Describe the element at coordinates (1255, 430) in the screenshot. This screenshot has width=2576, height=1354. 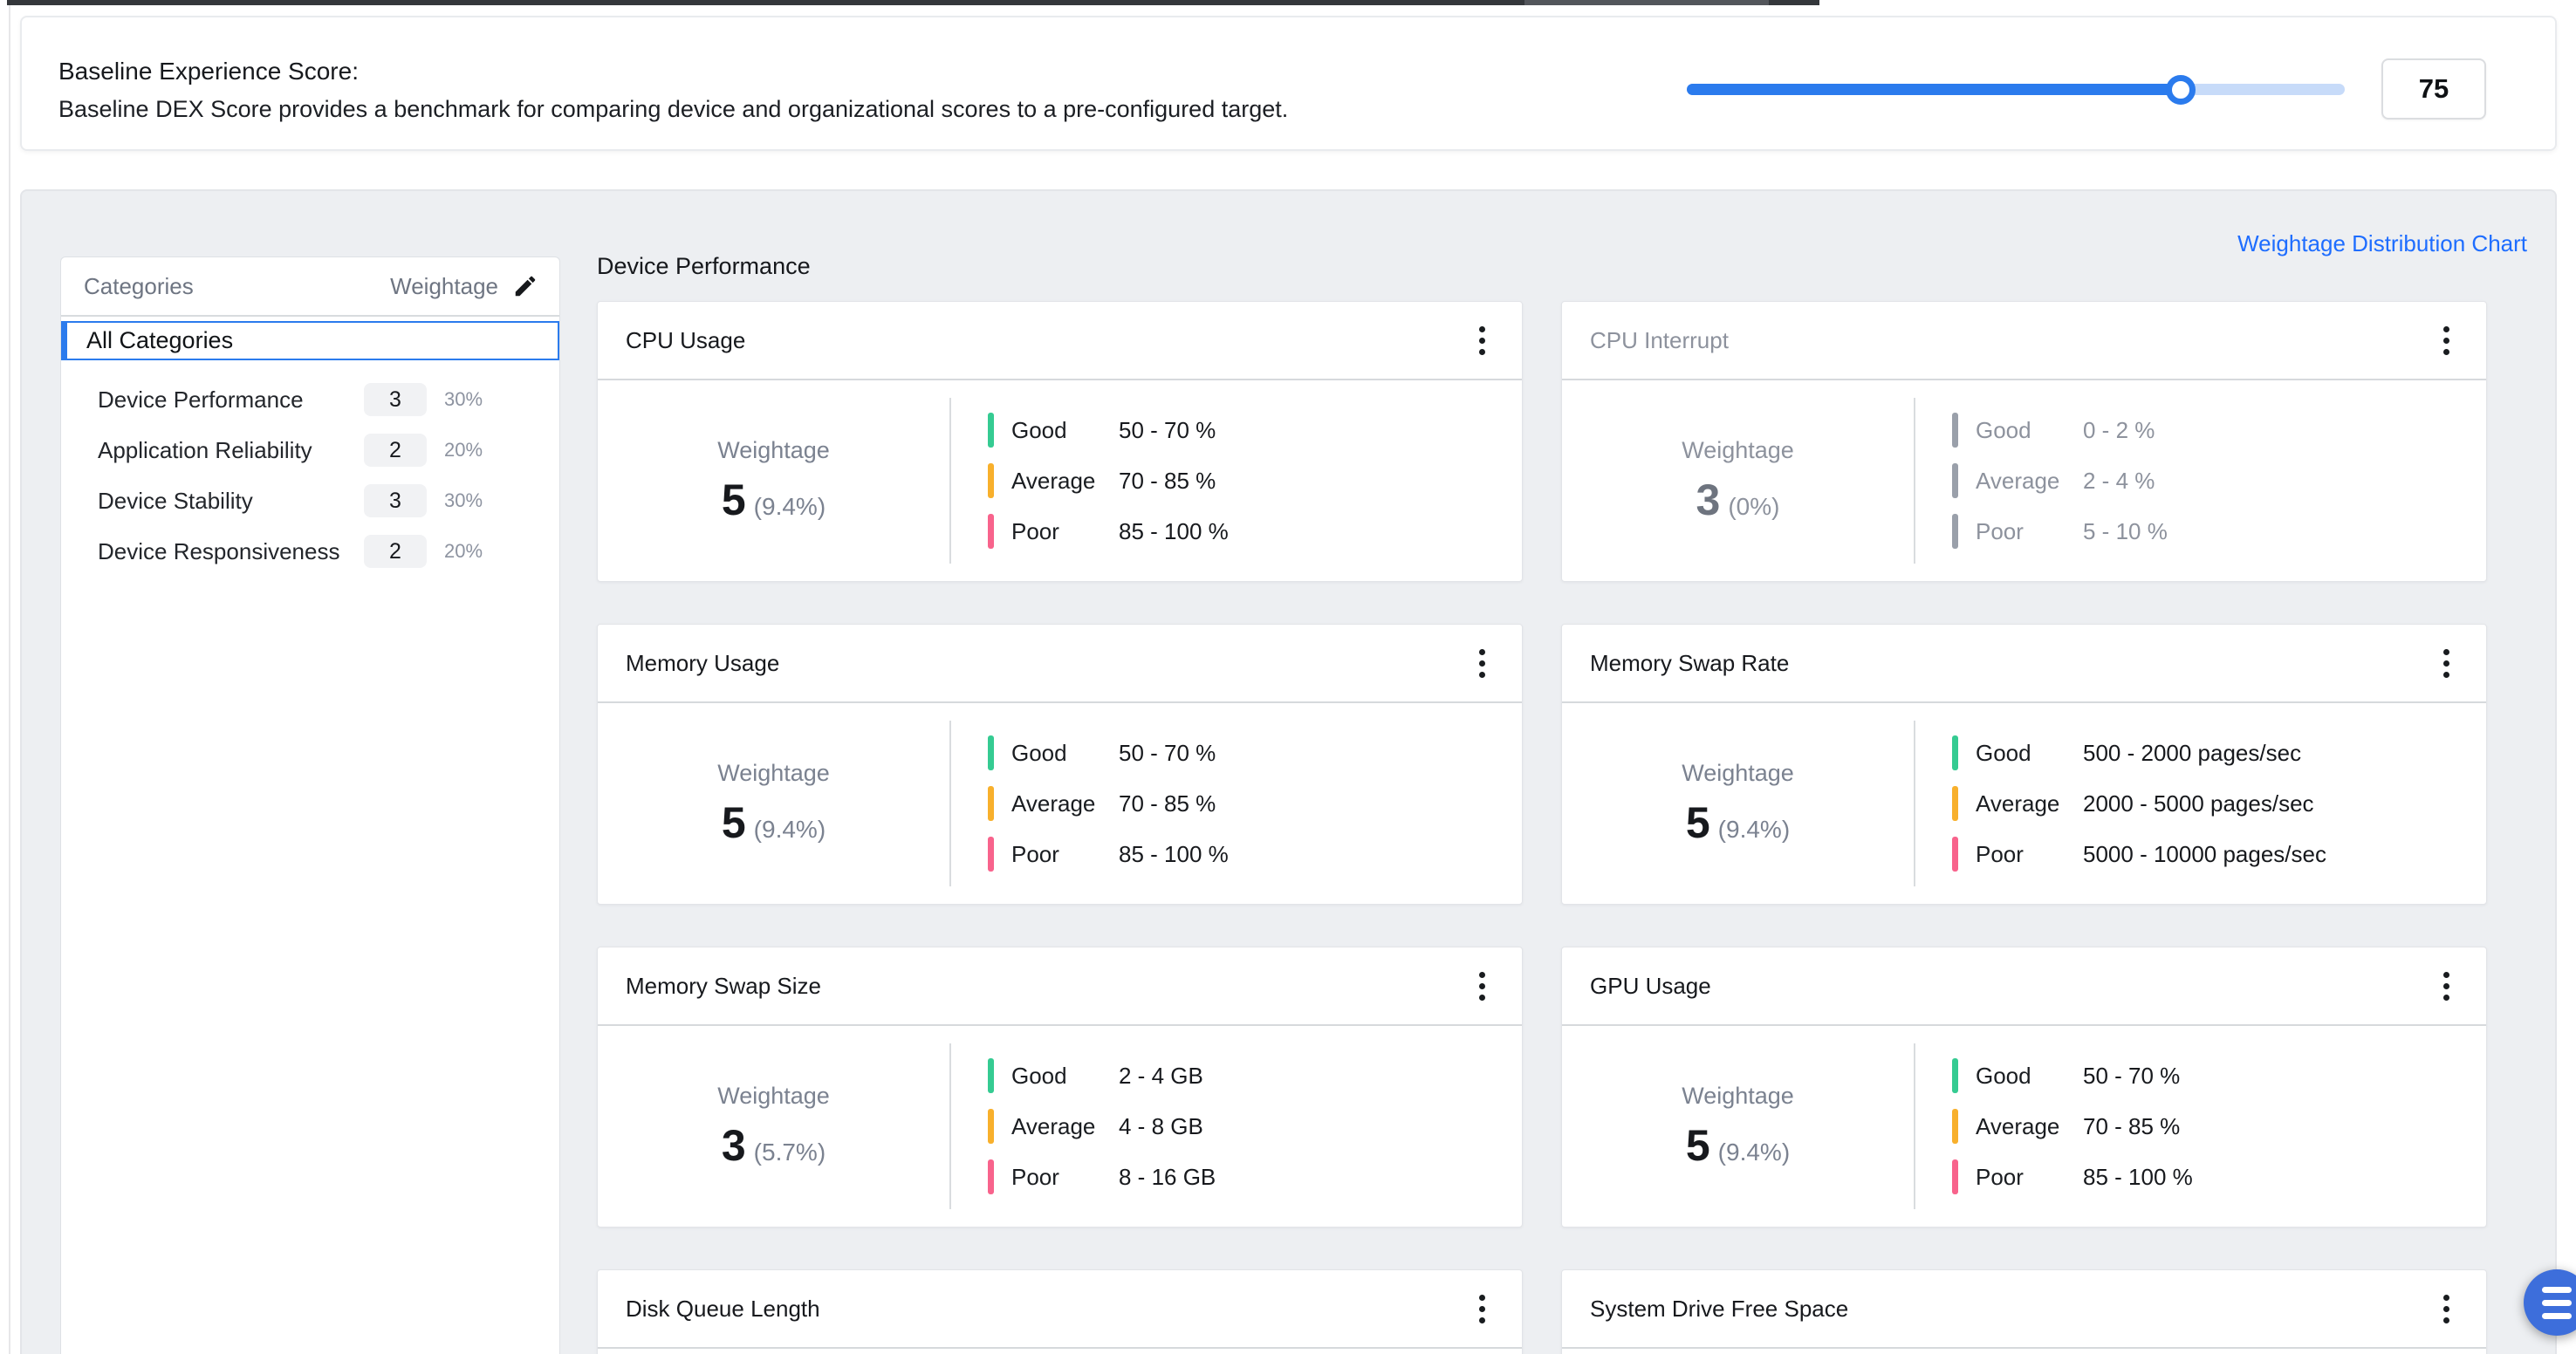
I see `threshold-range-row: Good 50 - 70 %` at that location.